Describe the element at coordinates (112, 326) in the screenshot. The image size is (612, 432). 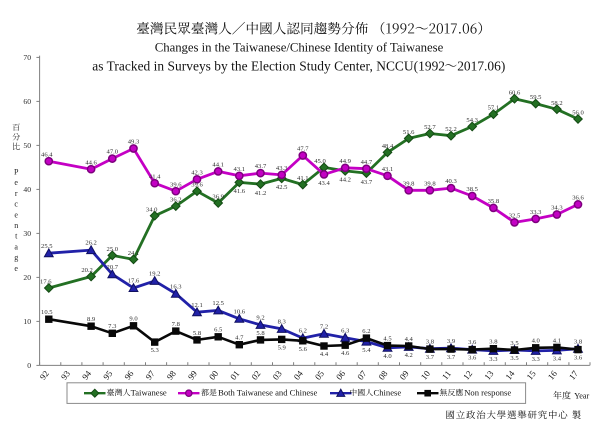
I see `svg-text: 7.3` at that location.